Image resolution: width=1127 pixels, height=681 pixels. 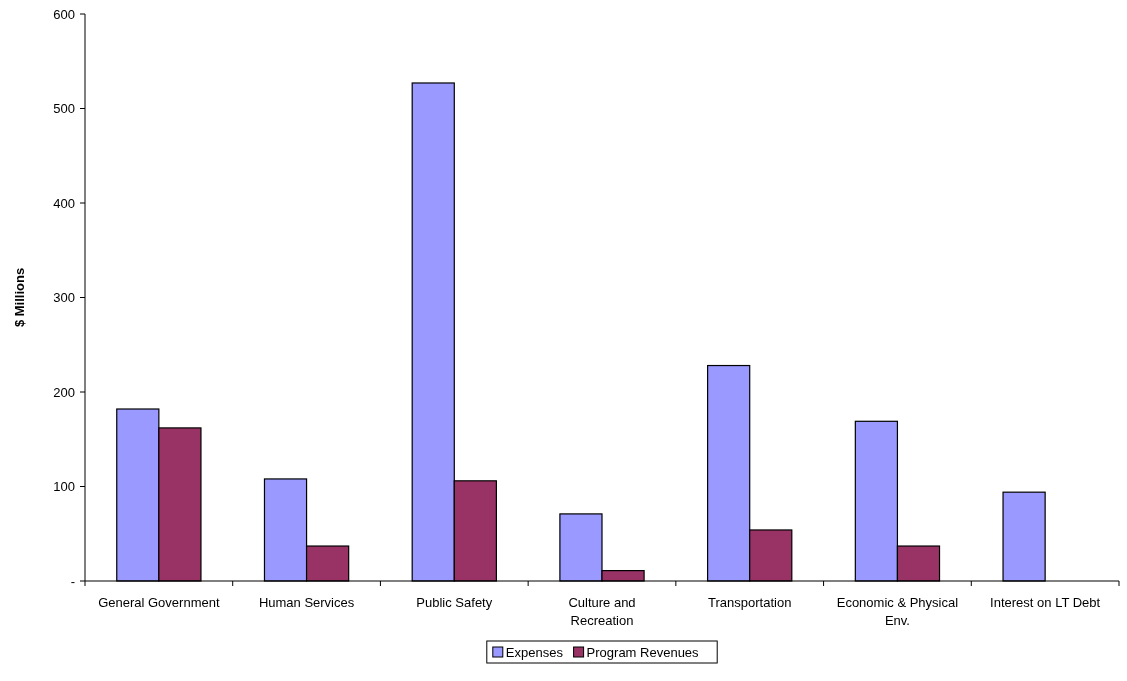 I want to click on y-tick-label: 300, so click(x=64, y=298).